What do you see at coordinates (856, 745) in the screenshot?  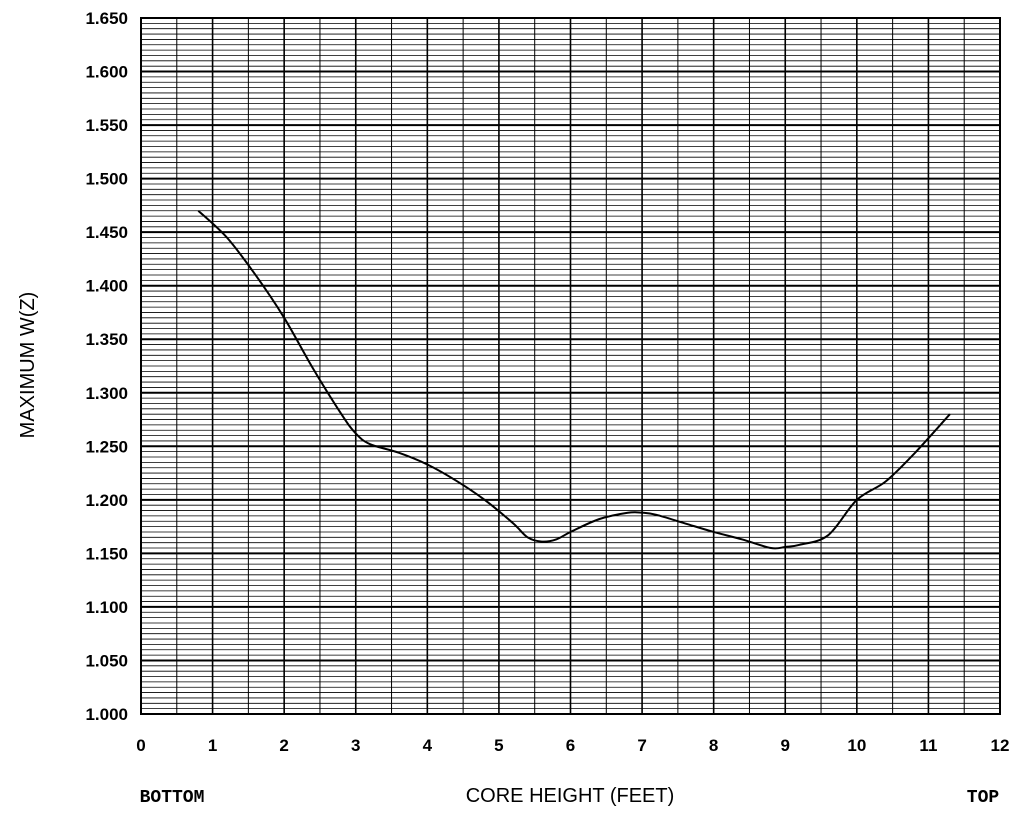 I see `x-tick-label: 10` at bounding box center [856, 745].